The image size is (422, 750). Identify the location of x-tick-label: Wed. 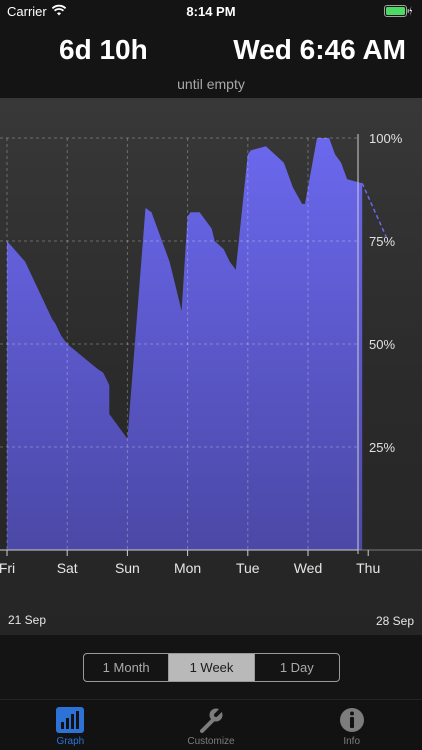
(308, 568).